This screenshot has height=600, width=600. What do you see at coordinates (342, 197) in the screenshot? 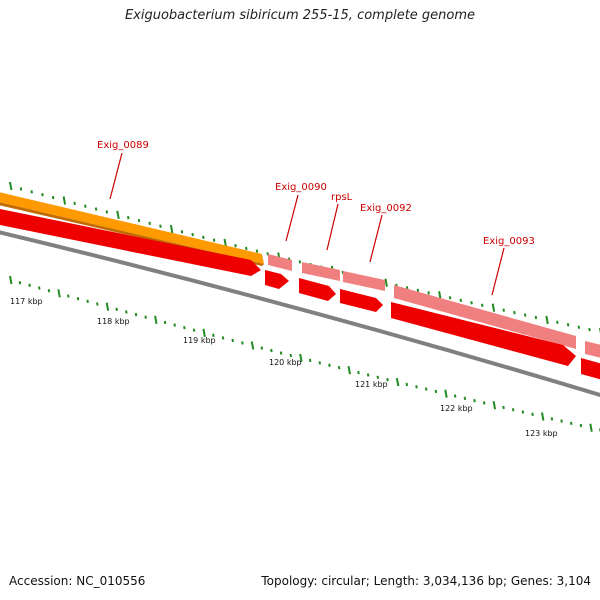
I see `gene-label-rpsL: rpsL` at bounding box center [342, 197].